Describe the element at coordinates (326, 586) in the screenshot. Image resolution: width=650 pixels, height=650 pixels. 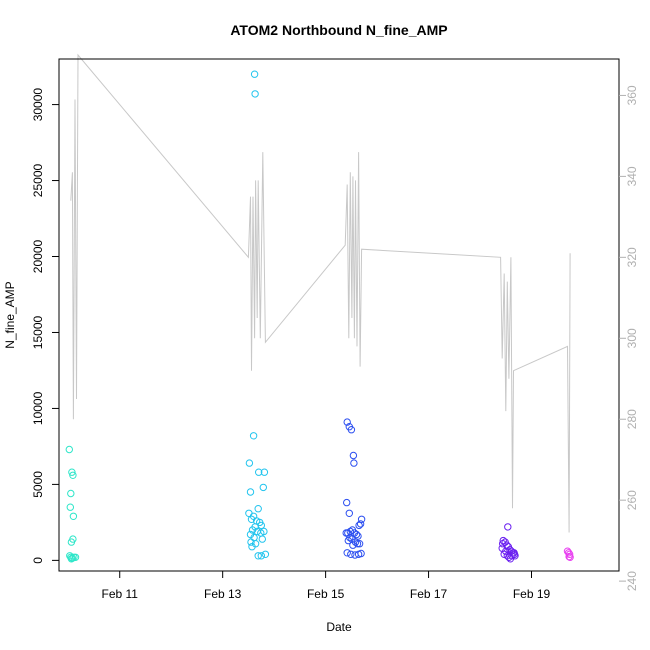
I see `x-axis: Feb 11 Feb 13 Feb 15 Feb 17 Feb 19` at that location.